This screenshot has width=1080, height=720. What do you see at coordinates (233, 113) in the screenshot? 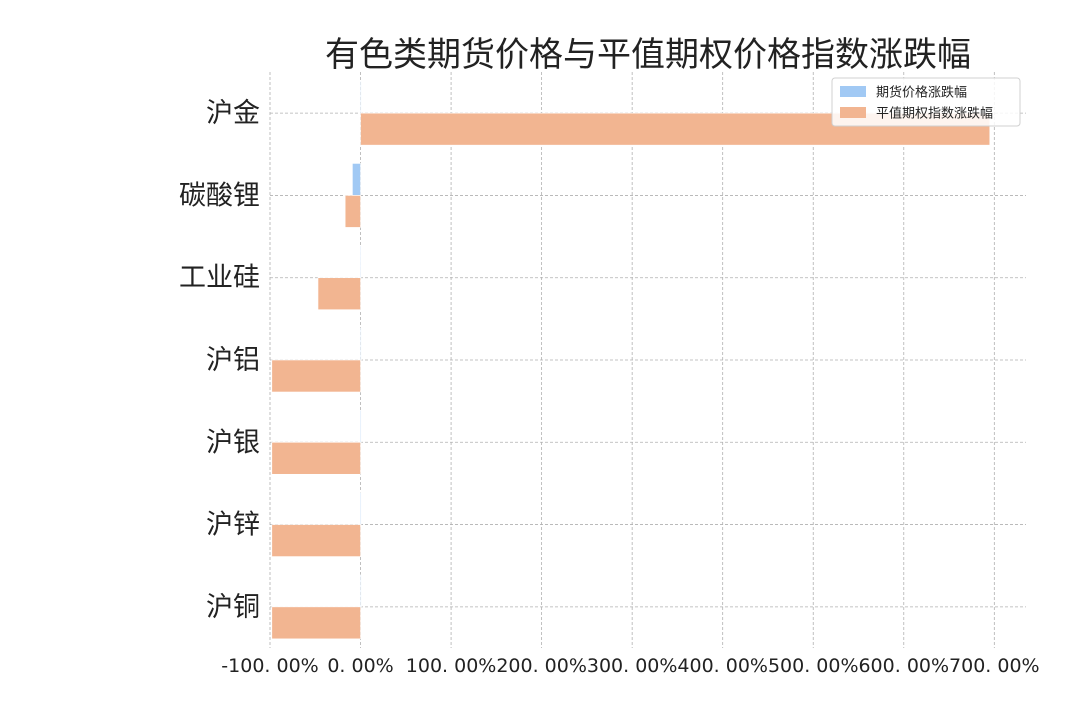
I see `category-label: 沪金` at bounding box center [233, 113].